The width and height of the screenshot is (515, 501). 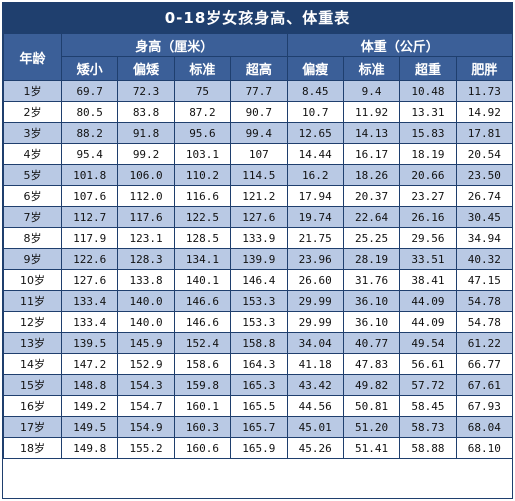 What do you see at coordinates (257, 18) in the screenshot?
I see `table-title: 0-18岁女孩身高、体重表` at bounding box center [257, 18].